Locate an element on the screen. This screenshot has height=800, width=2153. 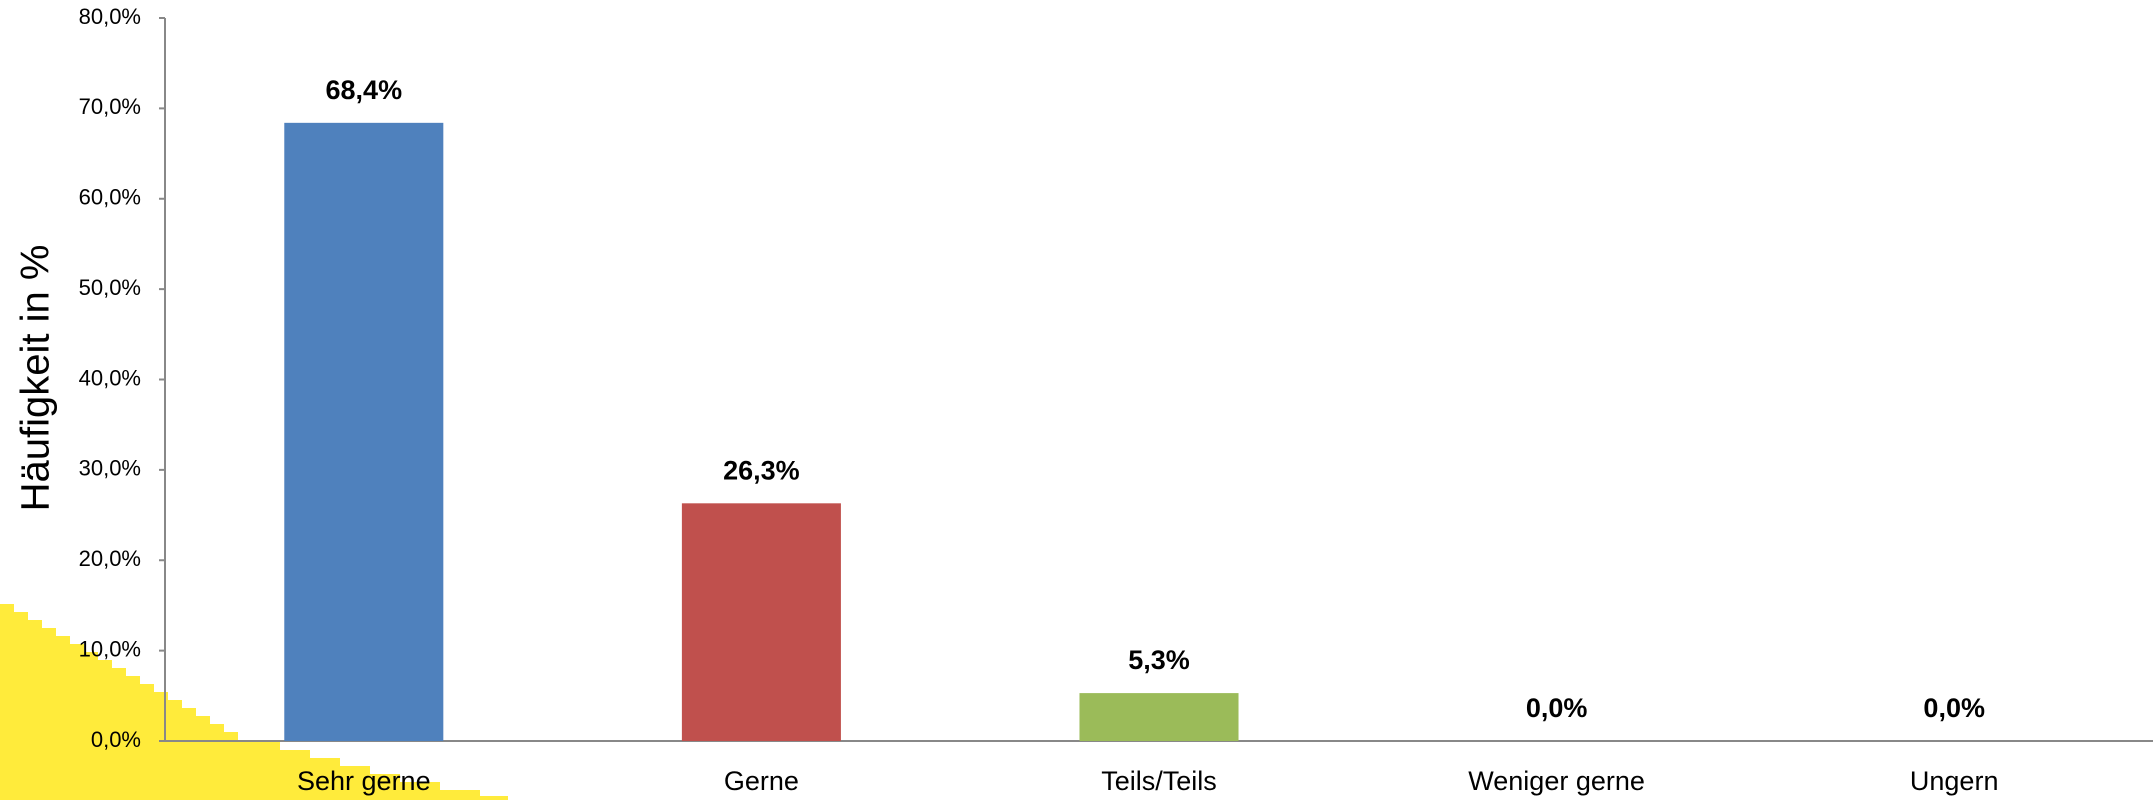
data-label: 26,3% is located at coordinates (761, 470).